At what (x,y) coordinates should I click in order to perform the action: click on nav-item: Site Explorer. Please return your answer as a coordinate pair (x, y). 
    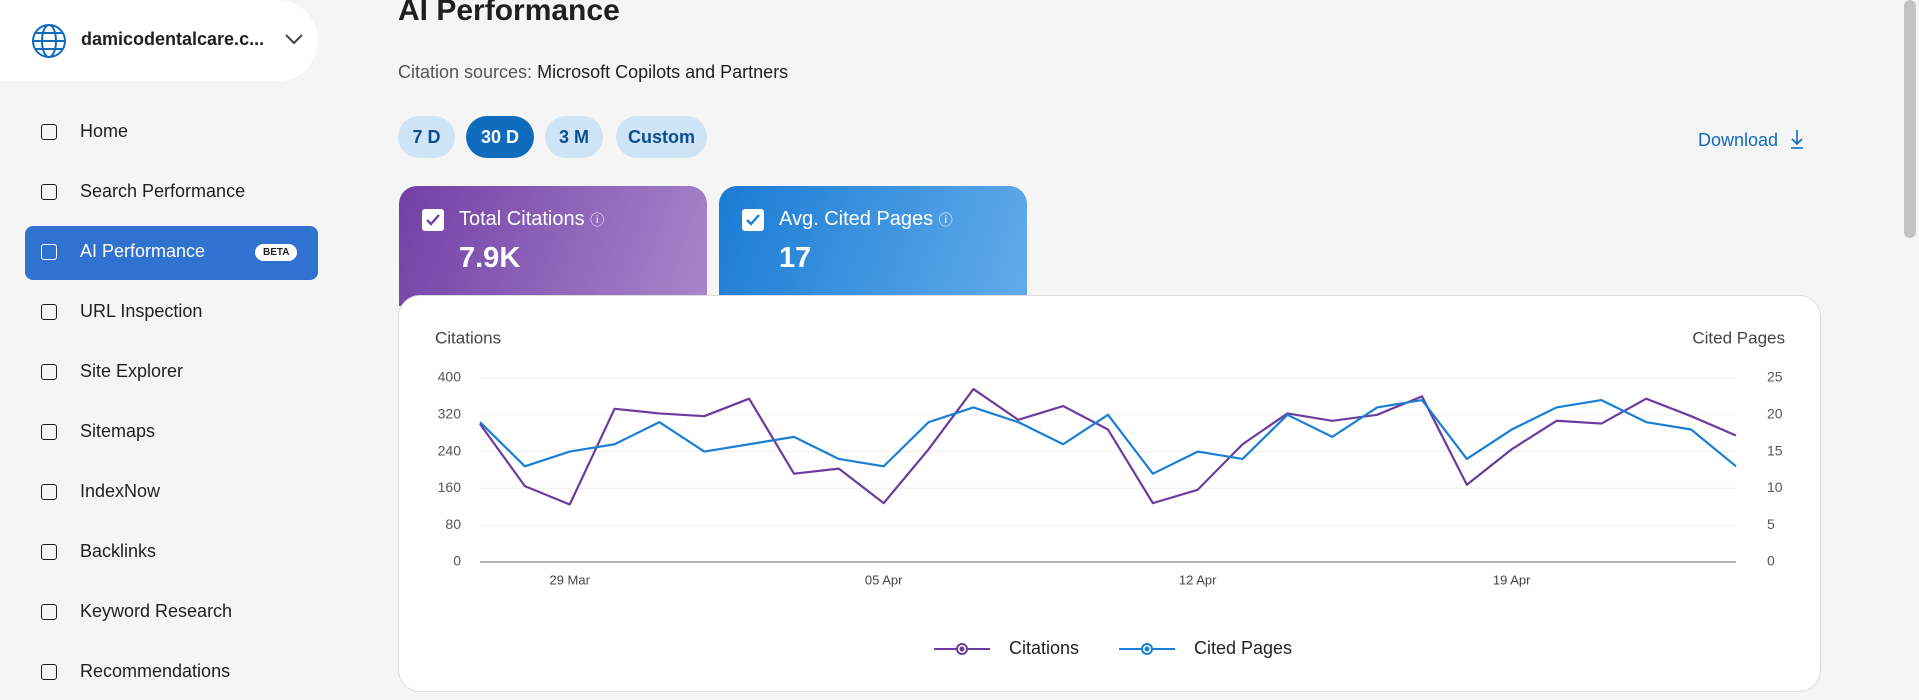
    Looking at the image, I should click on (171, 373).